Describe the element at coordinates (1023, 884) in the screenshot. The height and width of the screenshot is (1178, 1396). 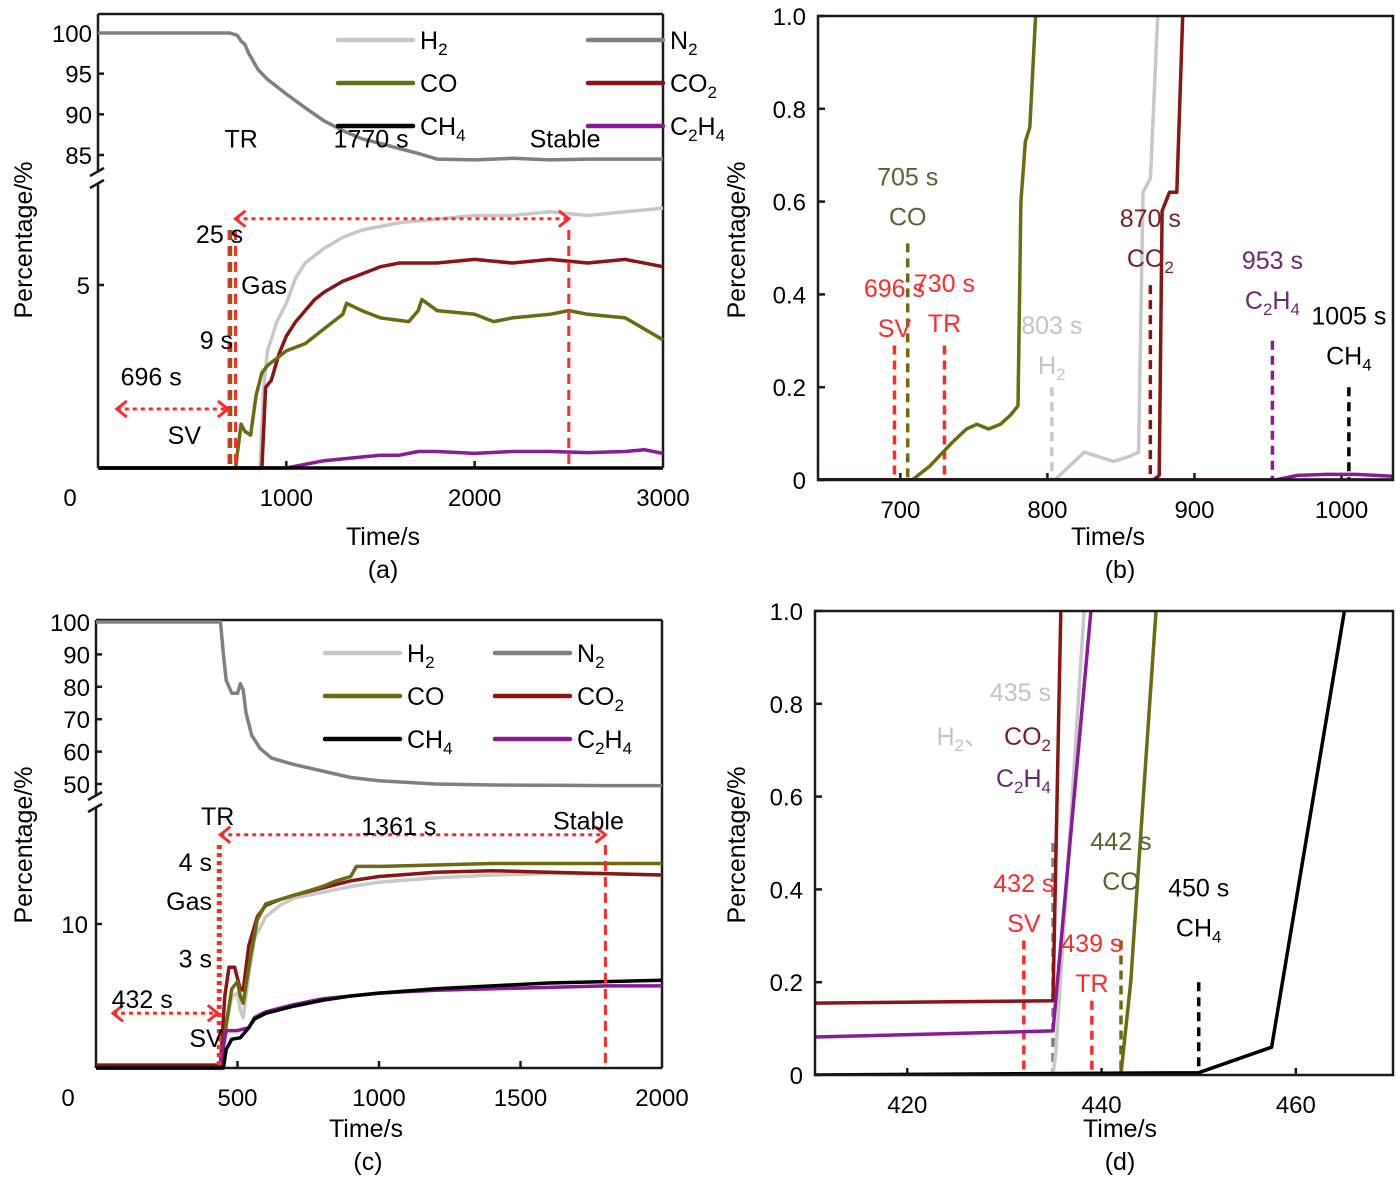
I see `event-label-time: 432 s` at that location.